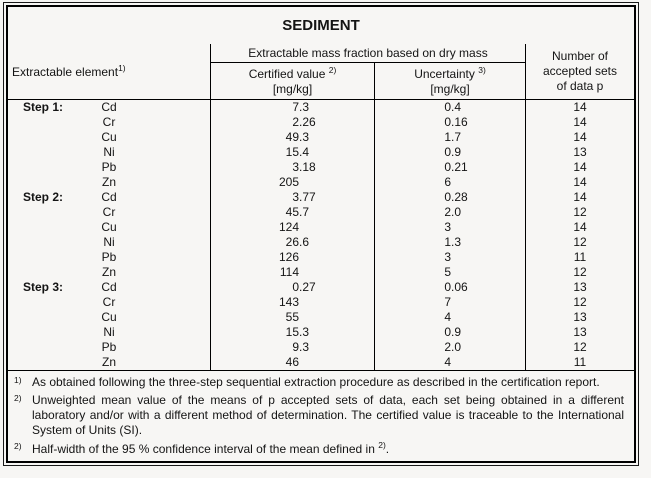 This screenshot has width=651, height=478. What do you see at coordinates (292, 72) in the screenshot?
I see `header-certified-value-label: Certified value 2)` at bounding box center [292, 72].